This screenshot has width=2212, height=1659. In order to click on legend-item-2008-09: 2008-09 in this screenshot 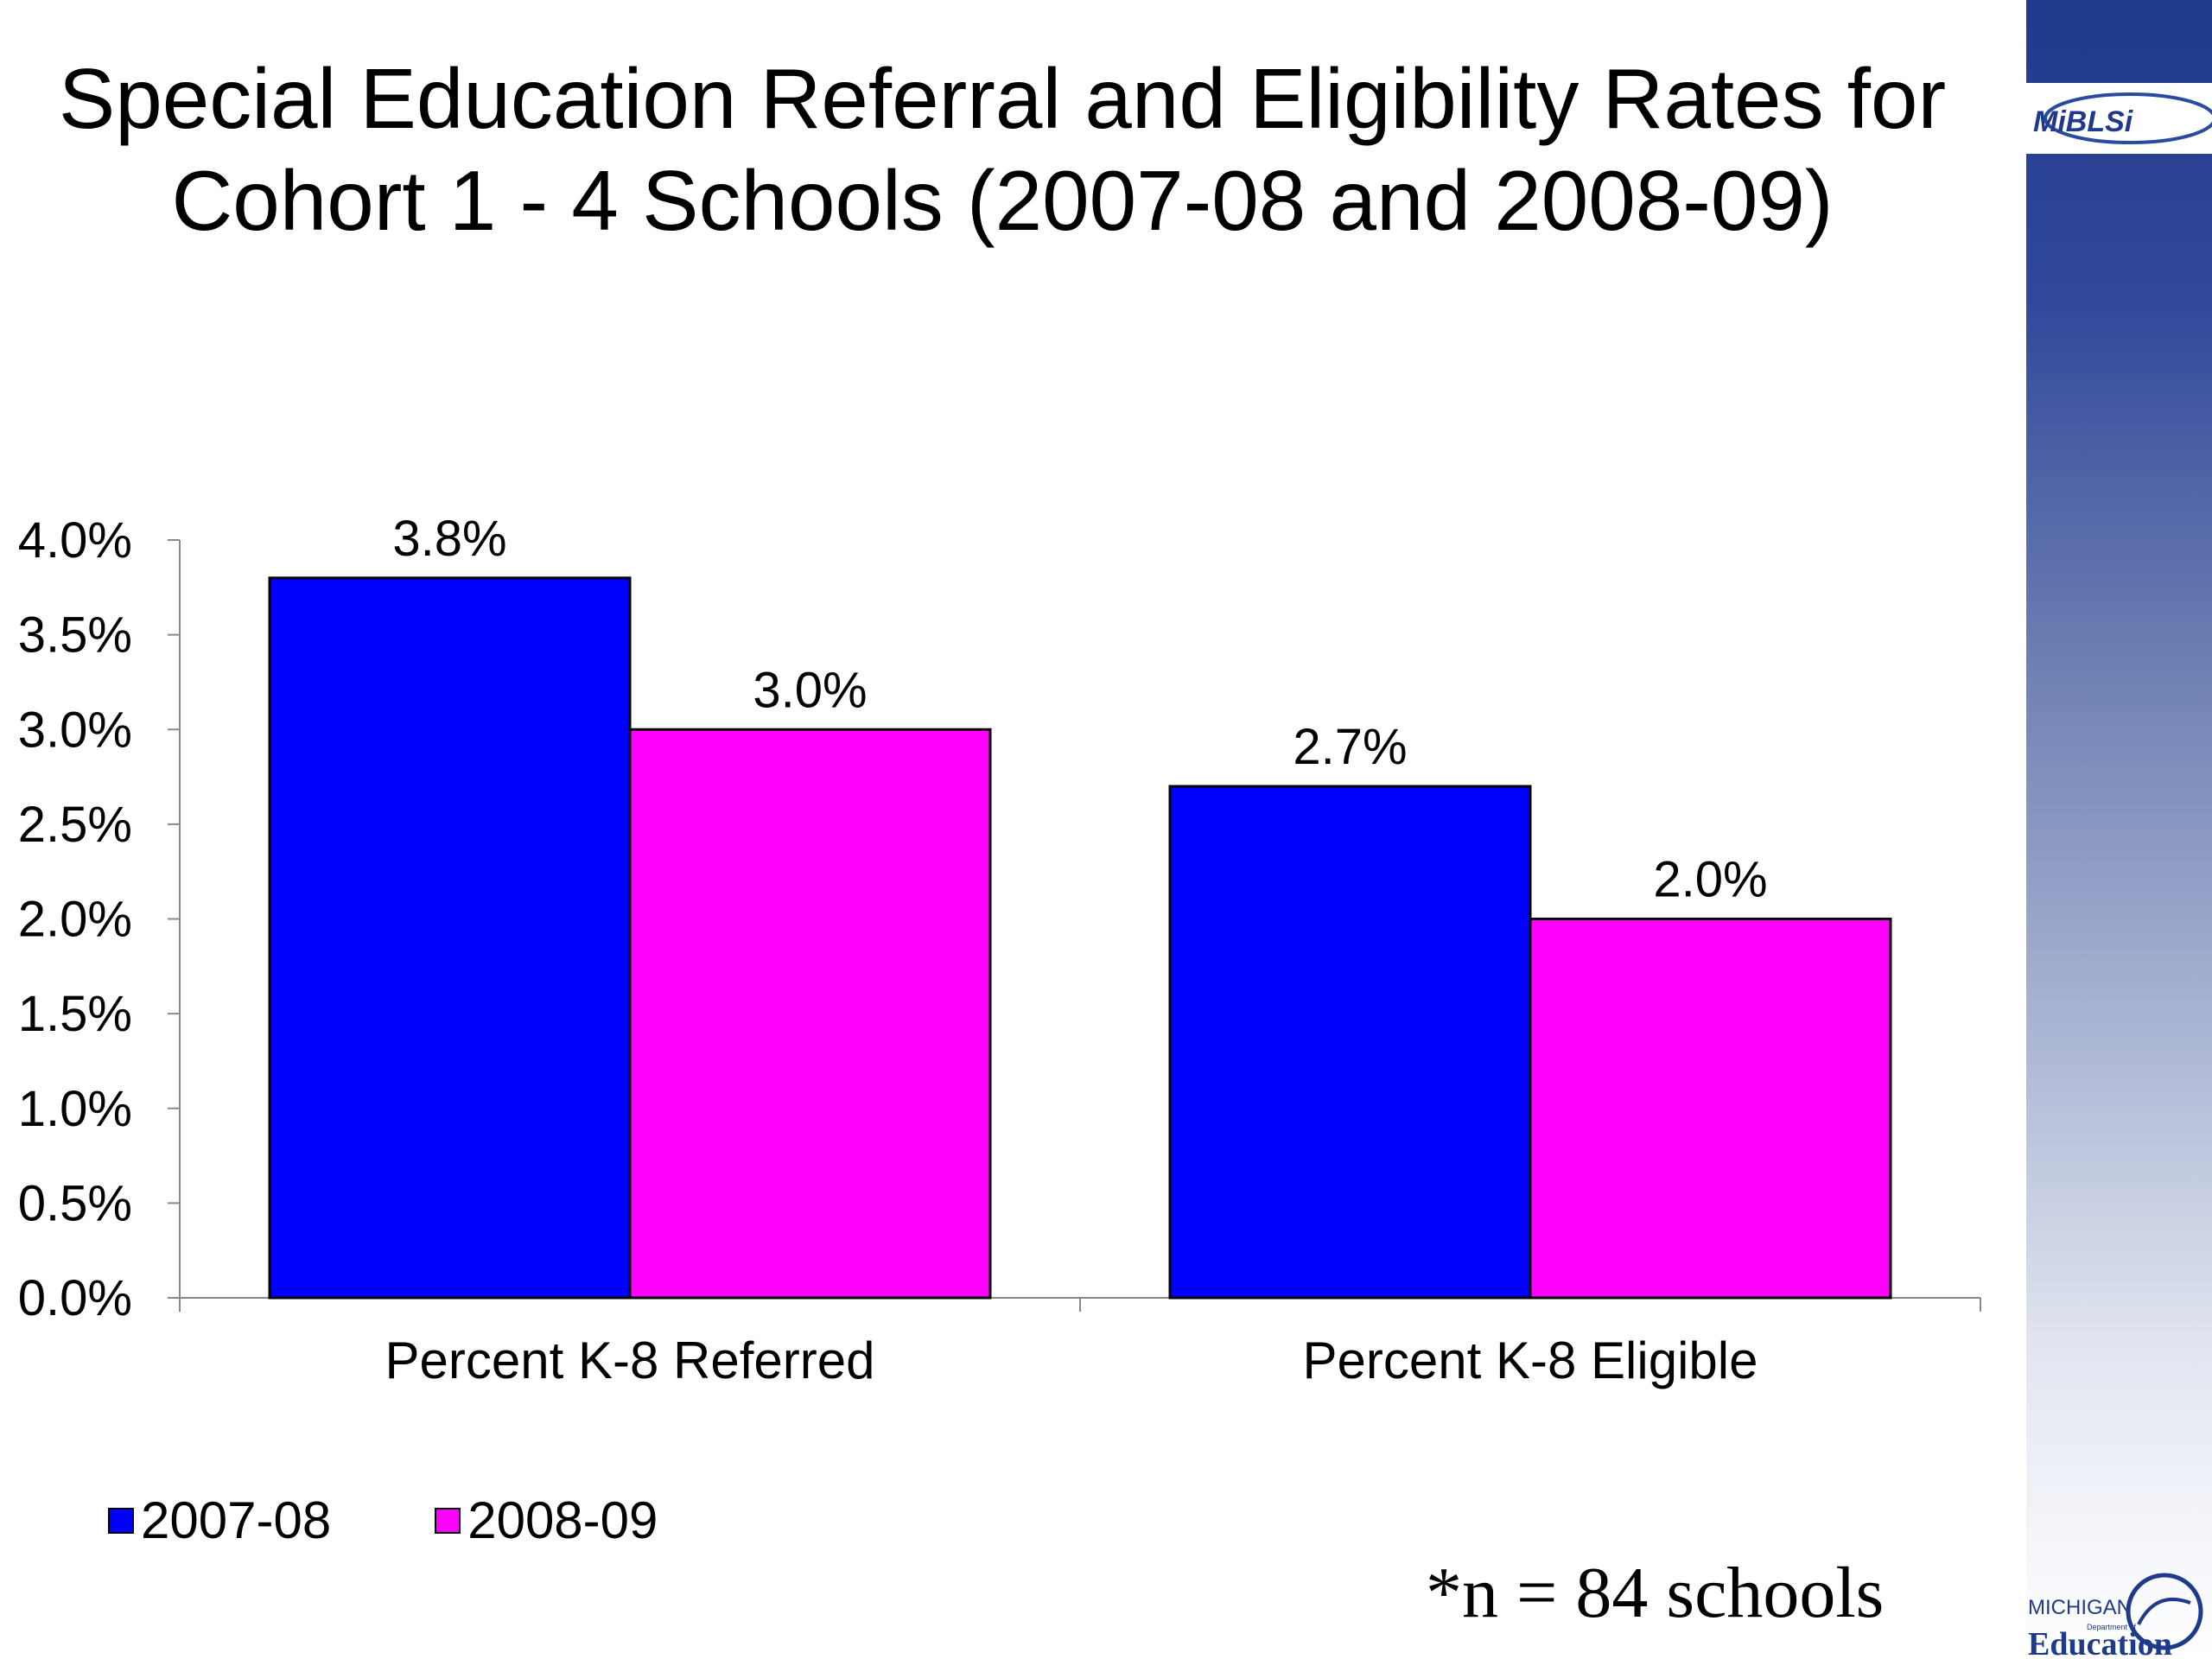, I will do `click(546, 1520)`.